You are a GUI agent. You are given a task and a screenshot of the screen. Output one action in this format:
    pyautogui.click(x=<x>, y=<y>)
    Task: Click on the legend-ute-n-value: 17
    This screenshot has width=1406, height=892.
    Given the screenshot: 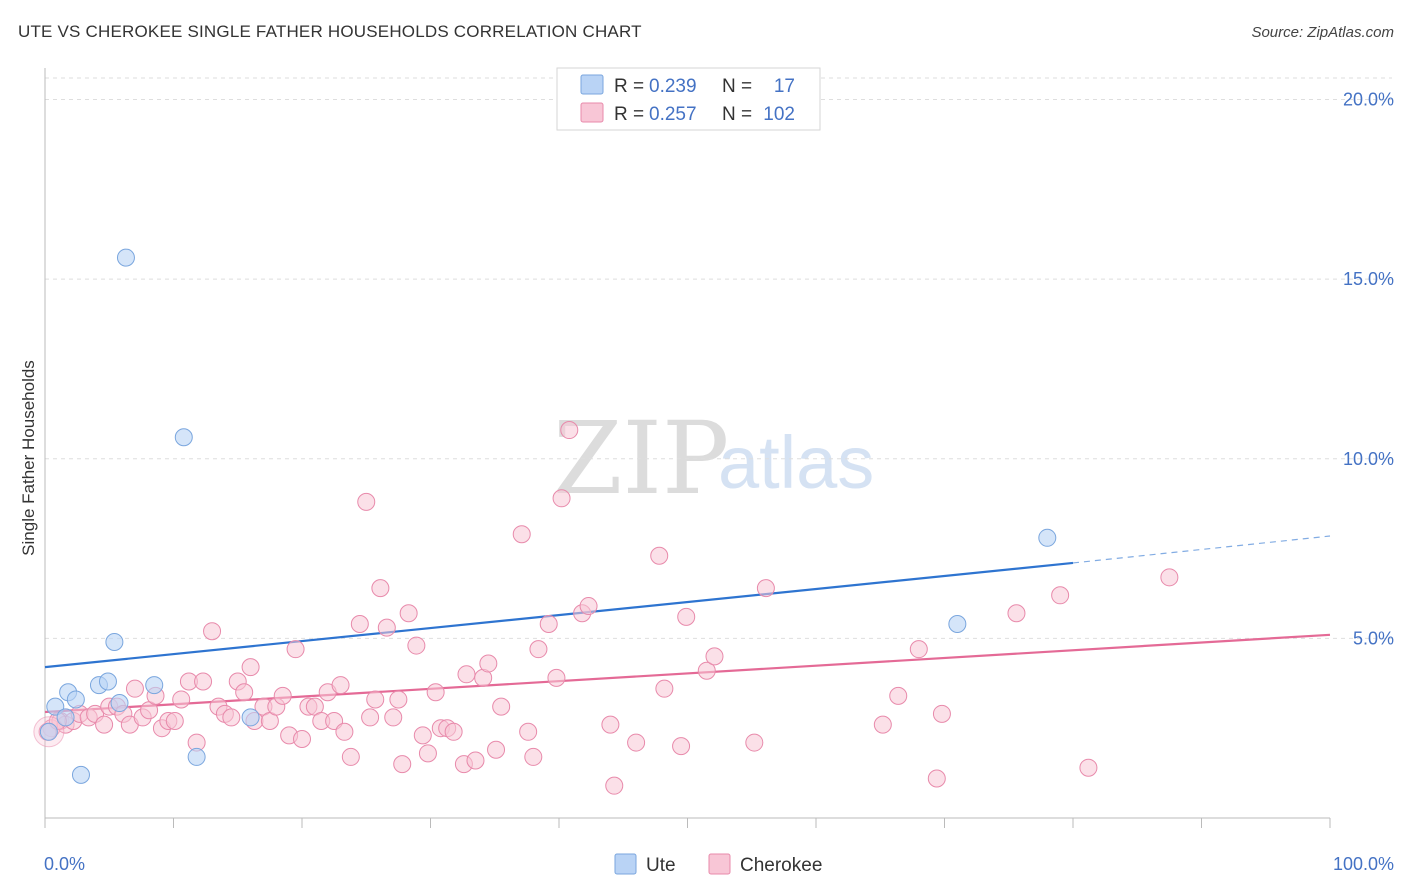 What is the action you would take?
    pyautogui.click(x=784, y=86)
    